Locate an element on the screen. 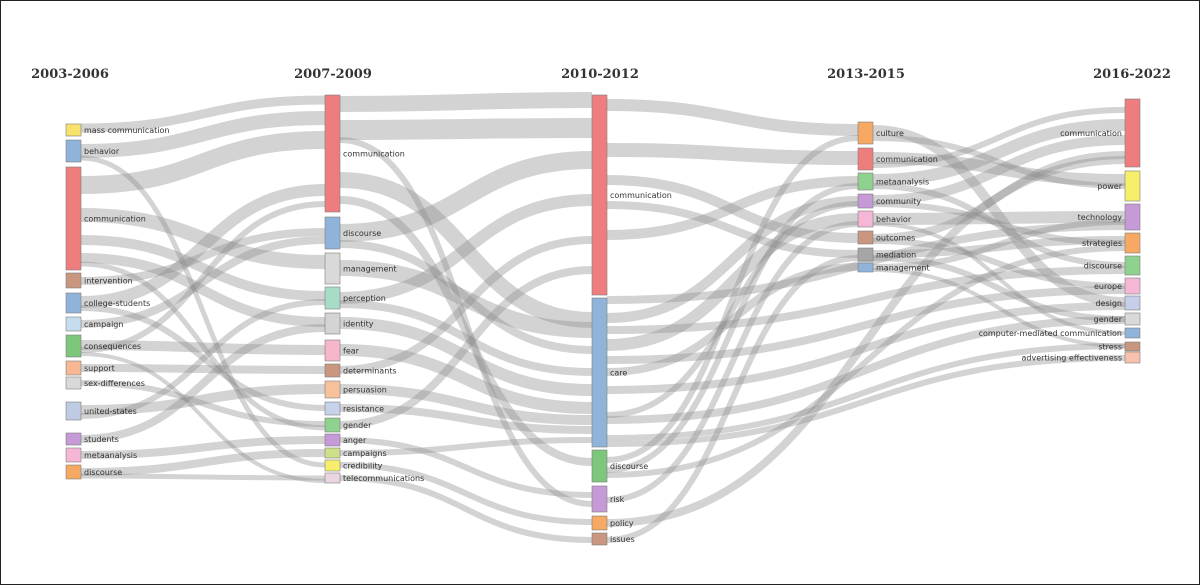 This screenshot has height=585, width=1200. node-label: mediation is located at coordinates (896, 255).